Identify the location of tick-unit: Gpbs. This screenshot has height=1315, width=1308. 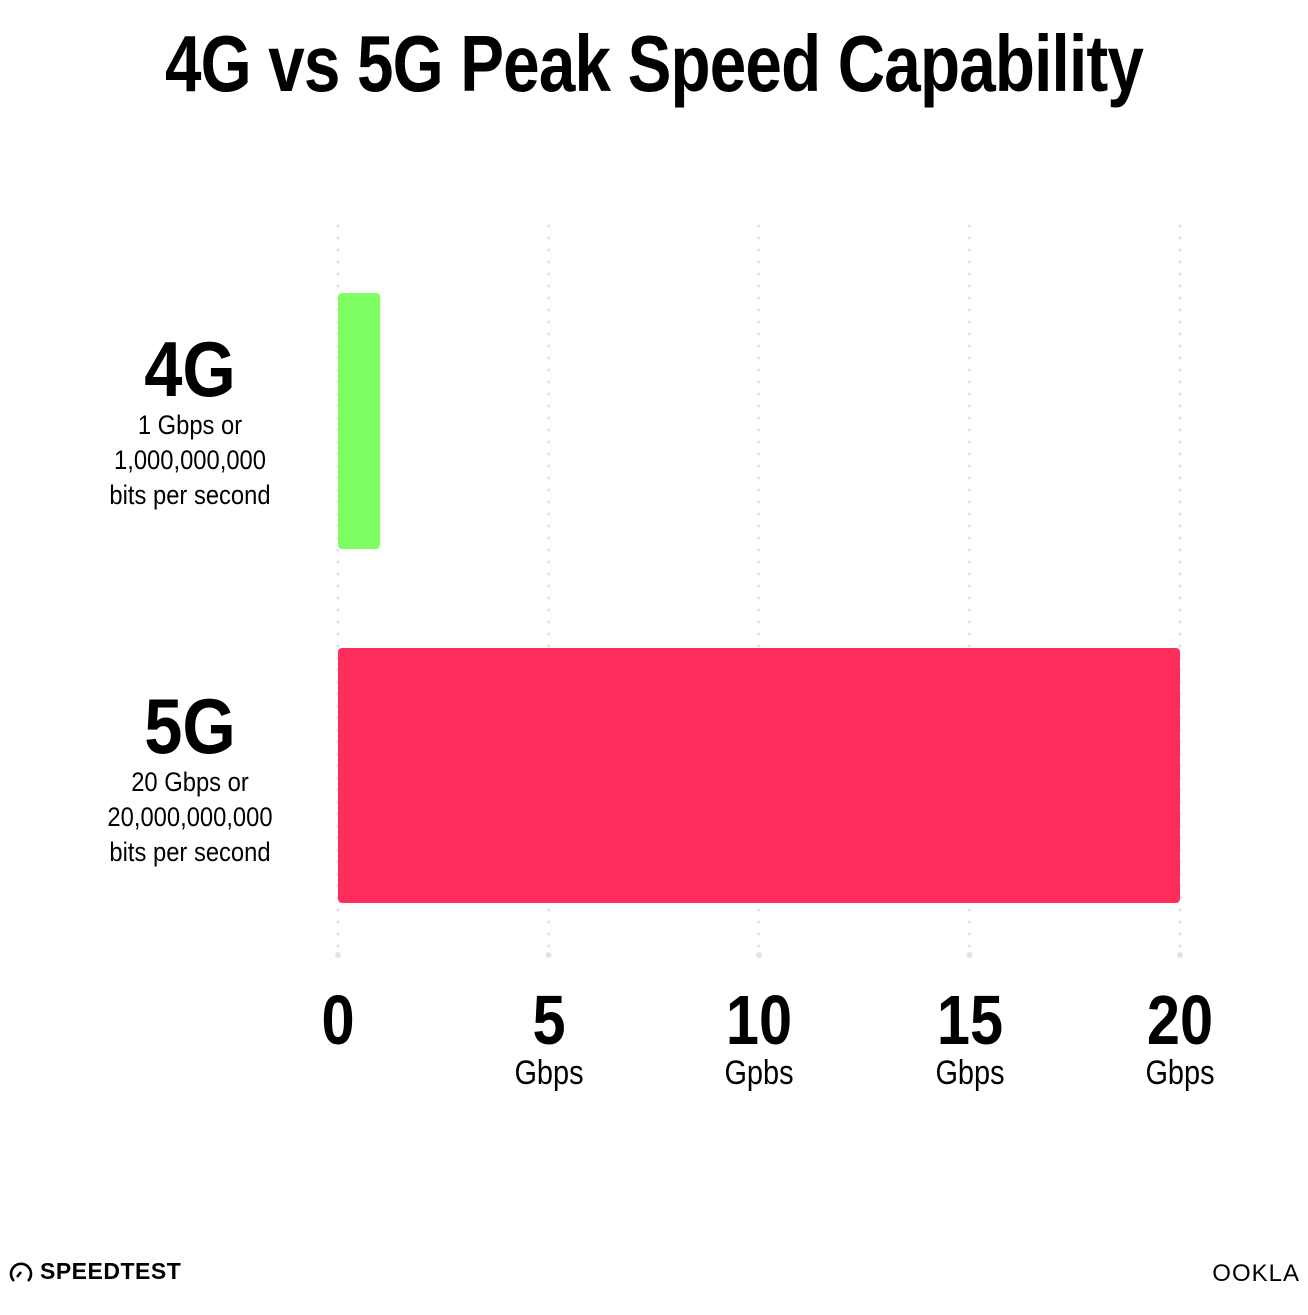
(759, 1073).